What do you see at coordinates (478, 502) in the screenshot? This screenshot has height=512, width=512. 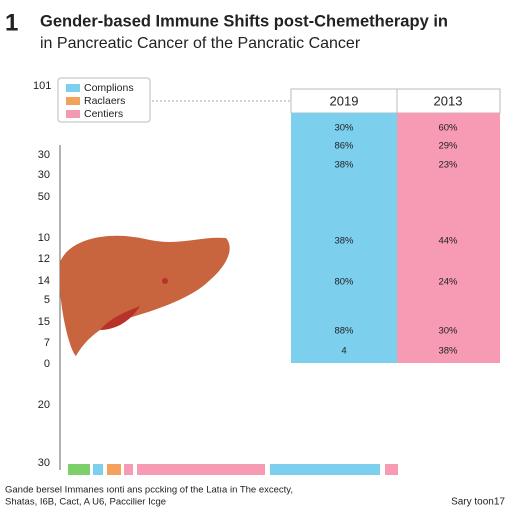 I see `footer-right: Sary toon17` at bounding box center [478, 502].